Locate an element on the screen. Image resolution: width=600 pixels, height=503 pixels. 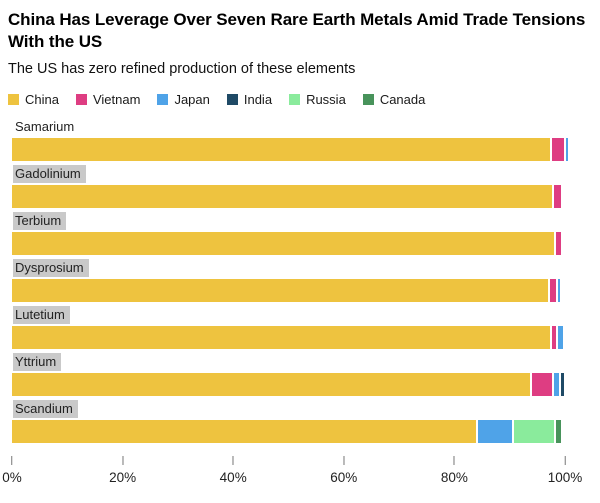
legend-item-japan: Japan is located at coordinates (183, 100).